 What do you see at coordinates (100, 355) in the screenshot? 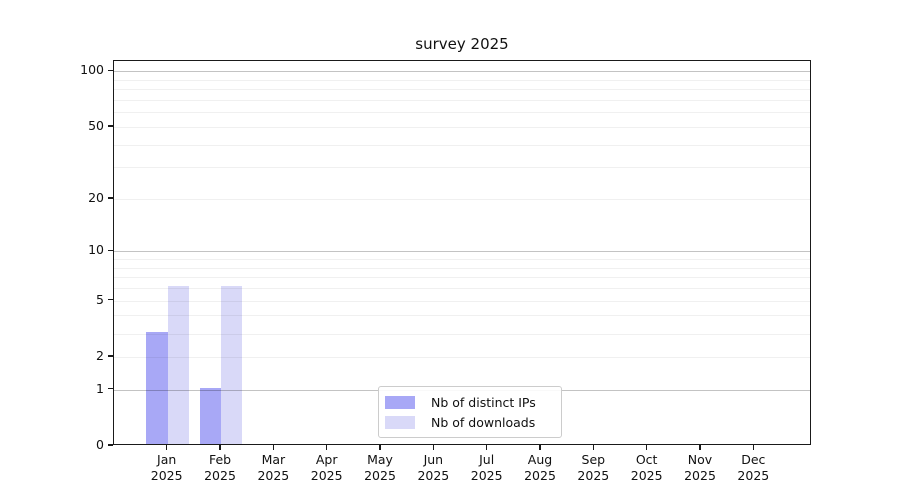
I see `y-tick-label: 2` at bounding box center [100, 355].